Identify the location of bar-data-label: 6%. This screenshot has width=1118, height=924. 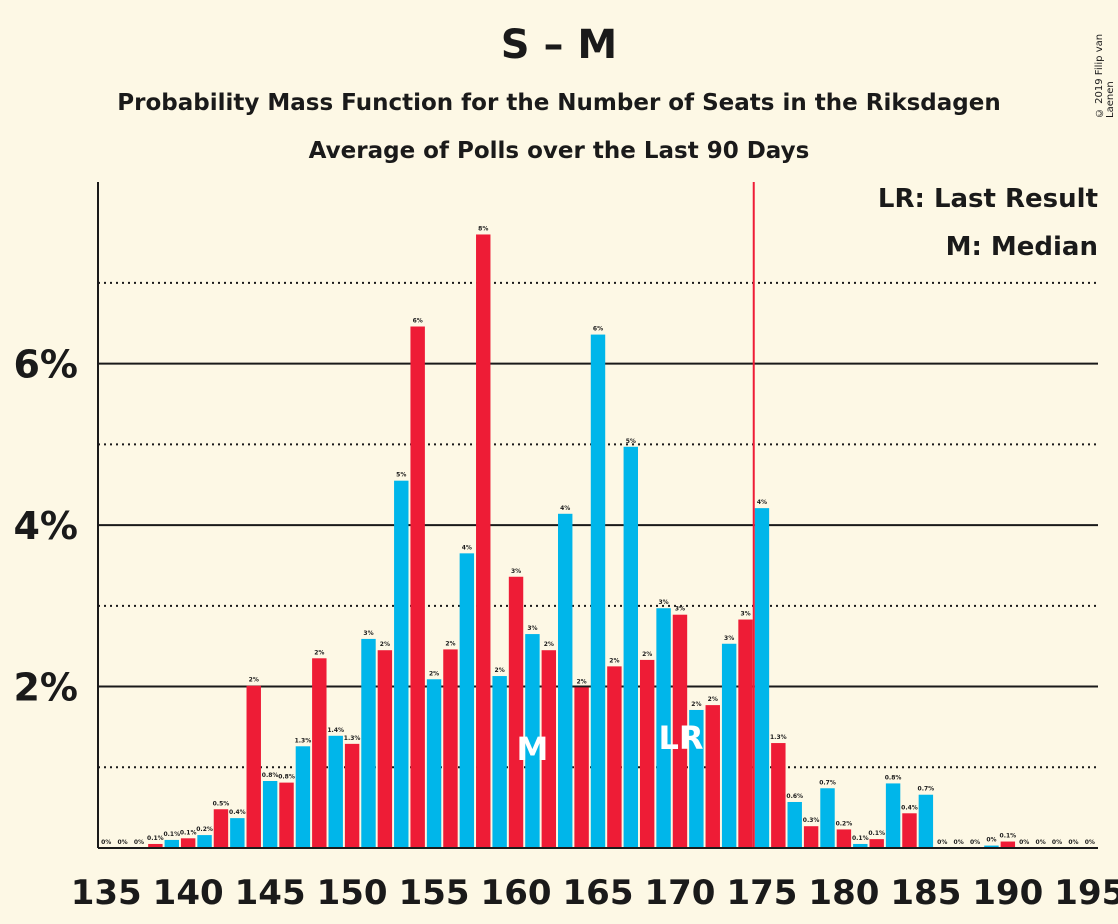
(418, 321).